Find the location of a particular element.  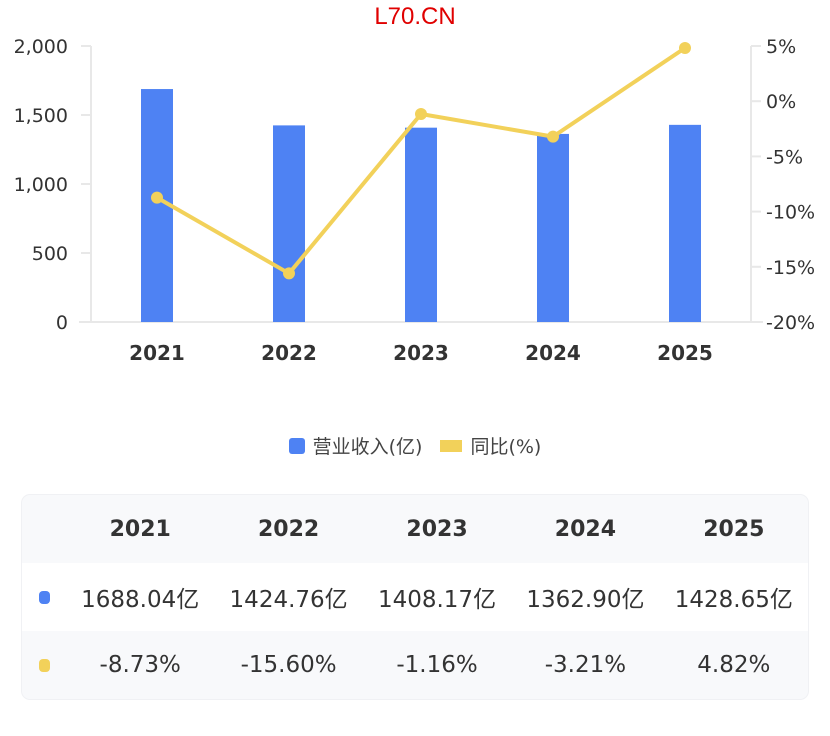

table-row-yoy: -8.73% -15.60% -1.16% -3.21% 4.82% is located at coordinates (415, 665).